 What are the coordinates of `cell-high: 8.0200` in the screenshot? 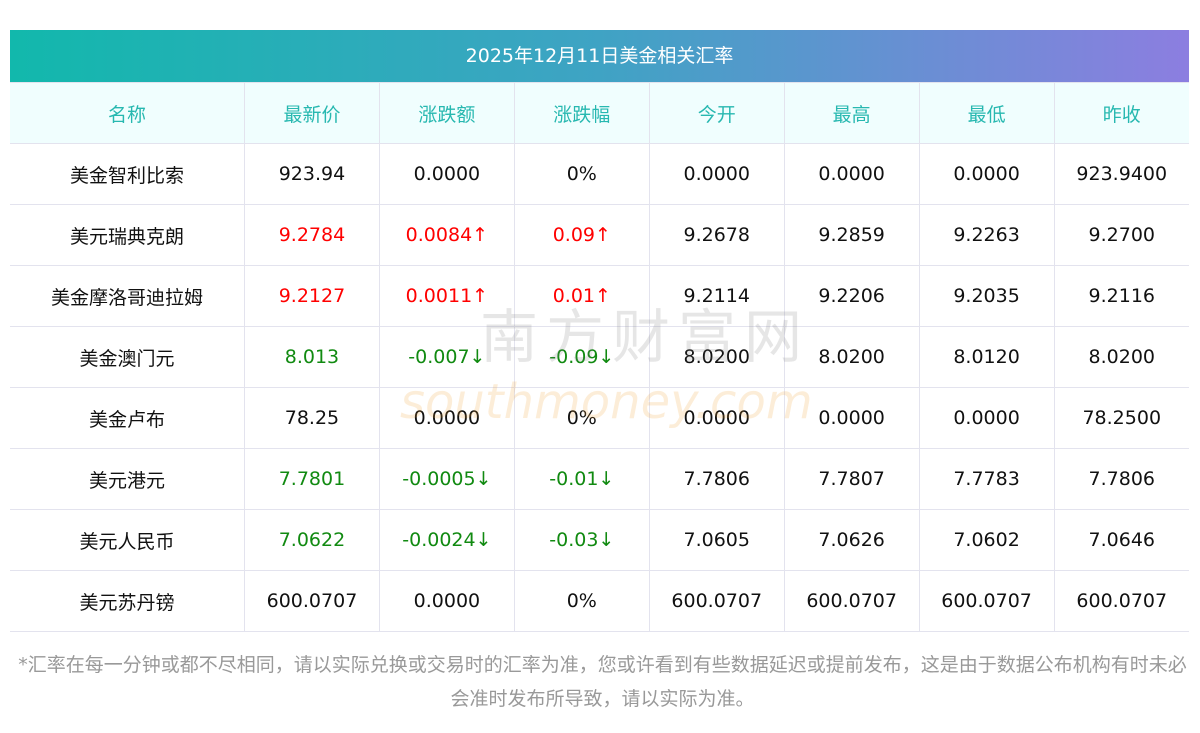 It's located at (851, 357).